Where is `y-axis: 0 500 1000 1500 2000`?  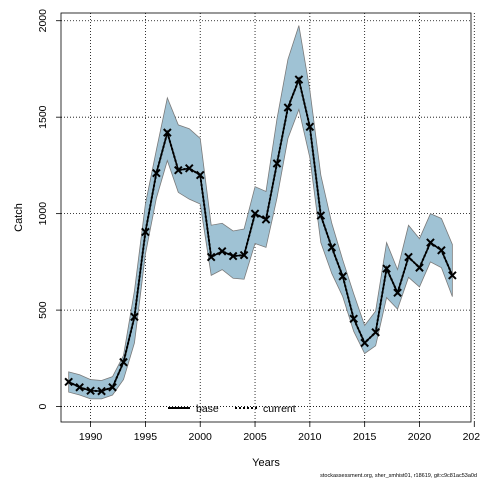 y-axis: 0 500 1000 1500 2000 is located at coordinates (49, 209).